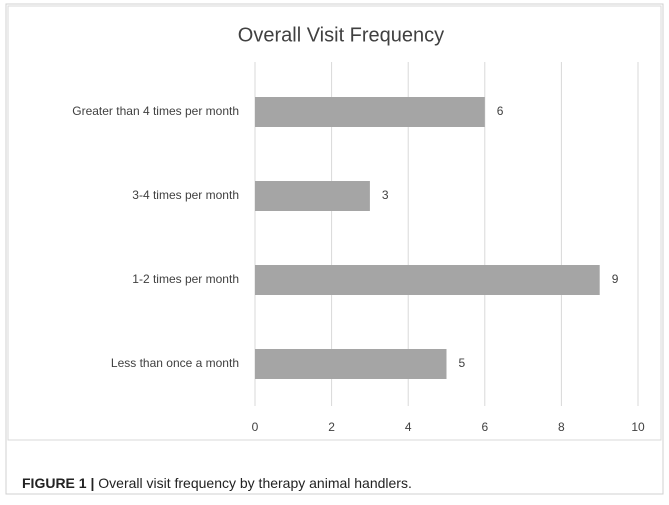 This screenshot has height=505, width=669. I want to click on x-tick-label: 2, so click(331, 427).